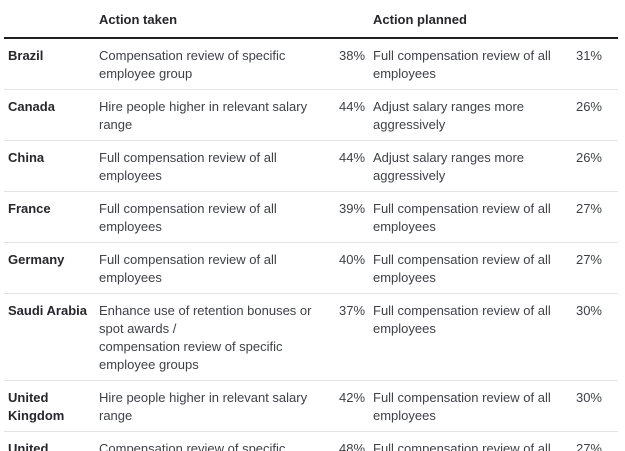 Image resolution: width=625 pixels, height=451 pixels. I want to click on country-cell: France, so click(51, 217).